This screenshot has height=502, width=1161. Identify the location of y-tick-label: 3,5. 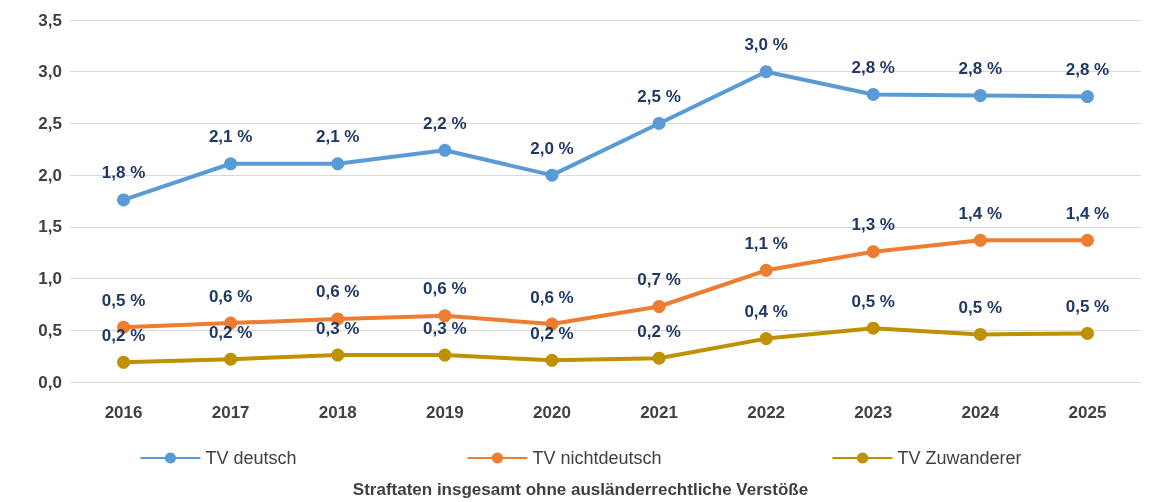
(50, 20).